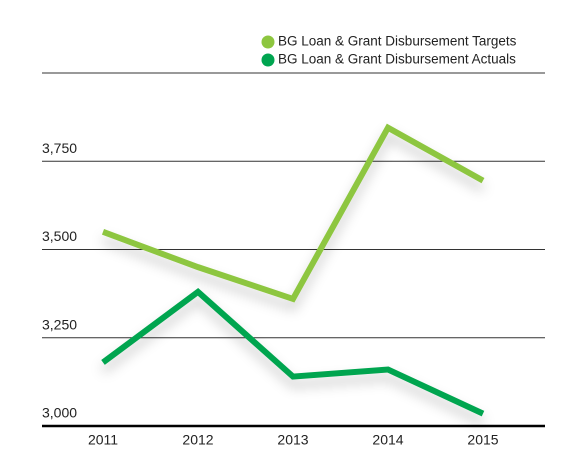 Image resolution: width=561 pixels, height=473 pixels. Describe the element at coordinates (59, 324) in the screenshot. I see `y-tick-label: 3,250` at that location.